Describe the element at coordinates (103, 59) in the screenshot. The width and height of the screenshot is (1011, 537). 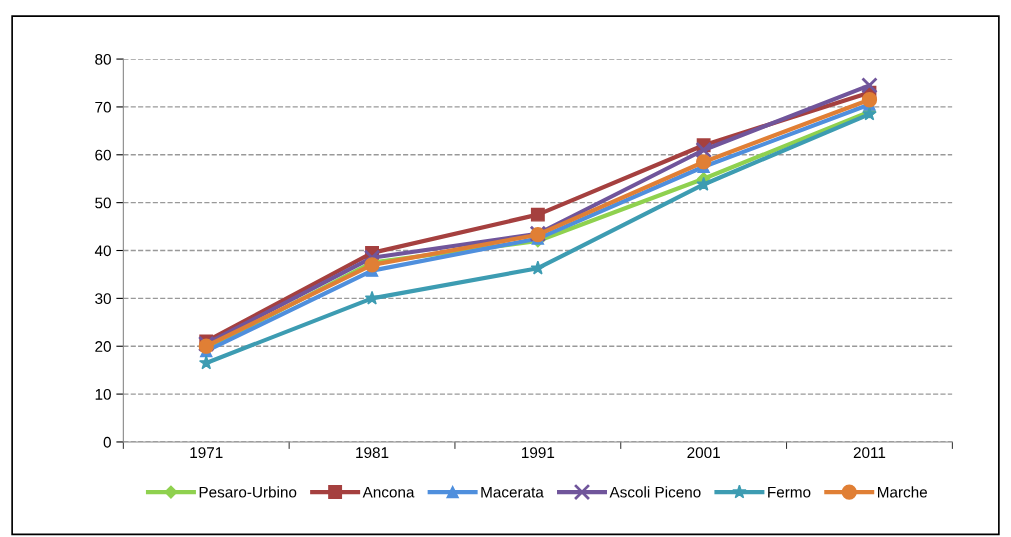
I see `y-tick-label: 80` at that location.